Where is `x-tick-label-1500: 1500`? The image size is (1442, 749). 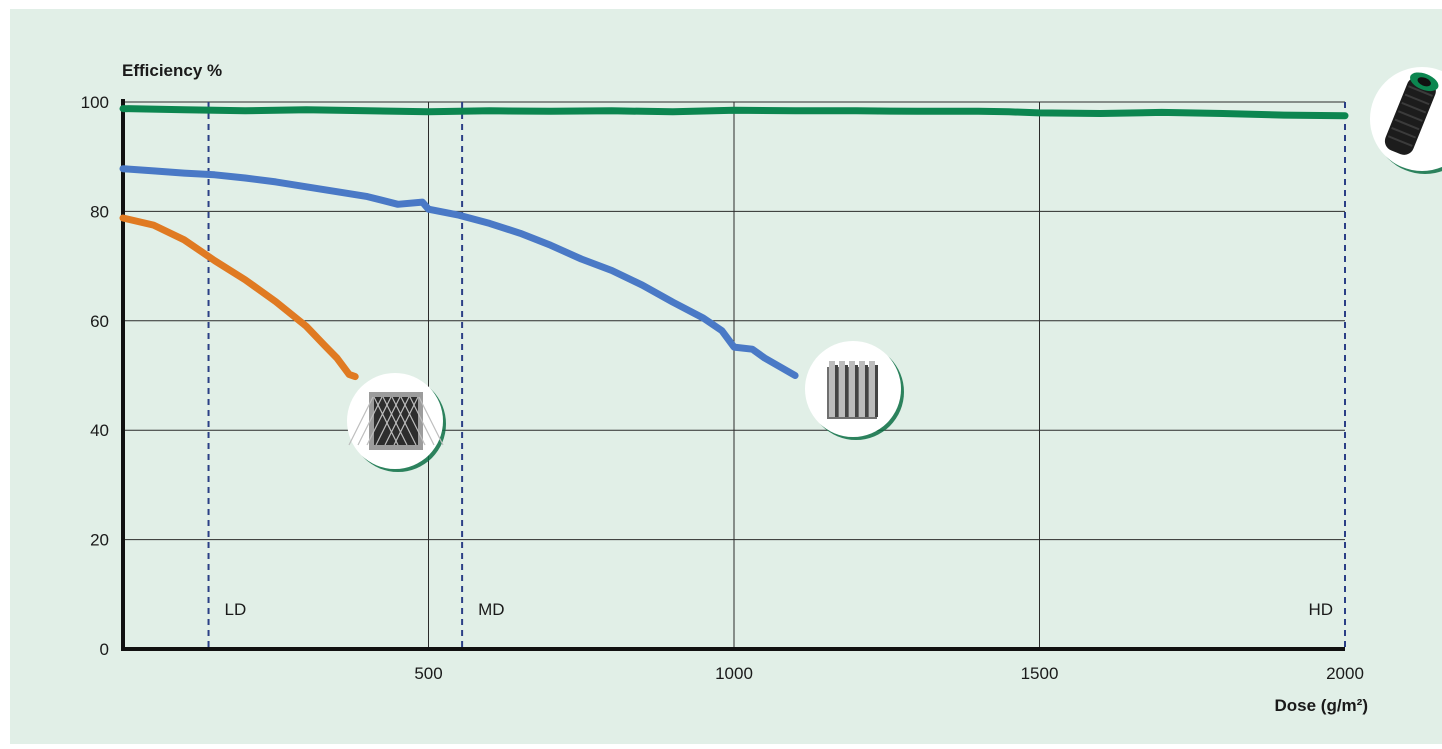
x-tick-label-1500: 1500 is located at coordinates (1040, 673).